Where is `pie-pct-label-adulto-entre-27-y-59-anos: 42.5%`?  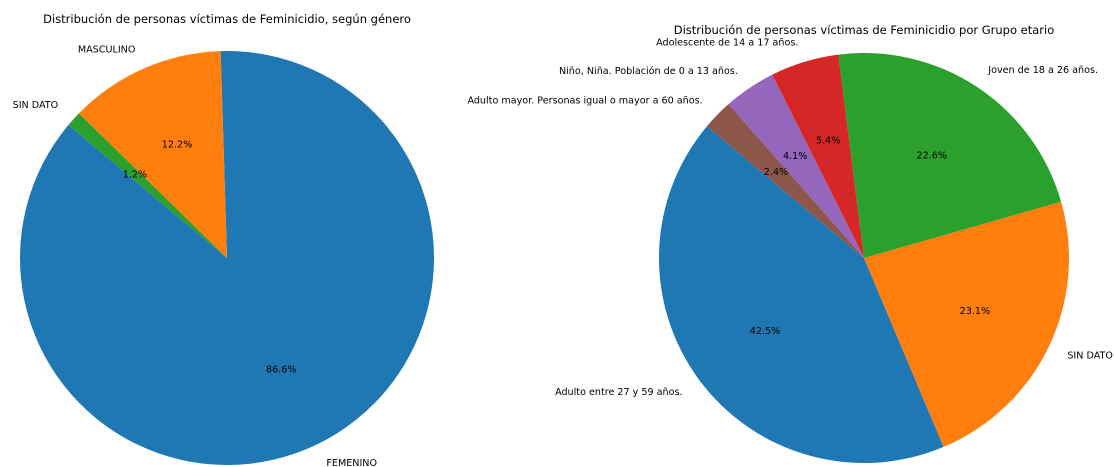
pie-pct-label-adulto-entre-27-y-59-anos: 42.5% is located at coordinates (765, 331).